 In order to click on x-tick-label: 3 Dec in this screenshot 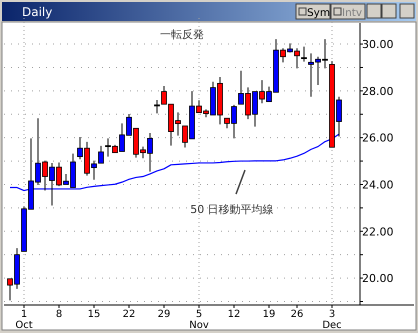, I will do `click(332, 320)`.